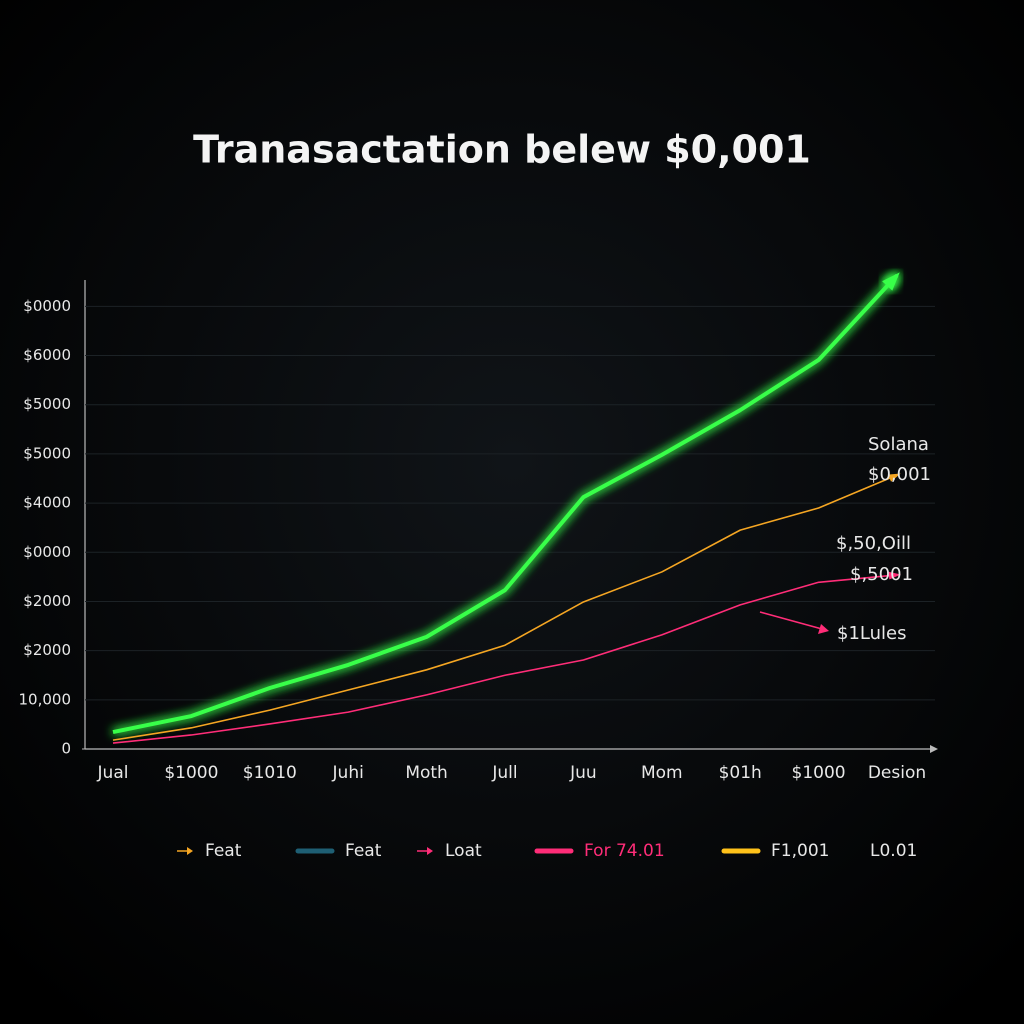  I want to click on x-tick-label: $1010, so click(270, 773).